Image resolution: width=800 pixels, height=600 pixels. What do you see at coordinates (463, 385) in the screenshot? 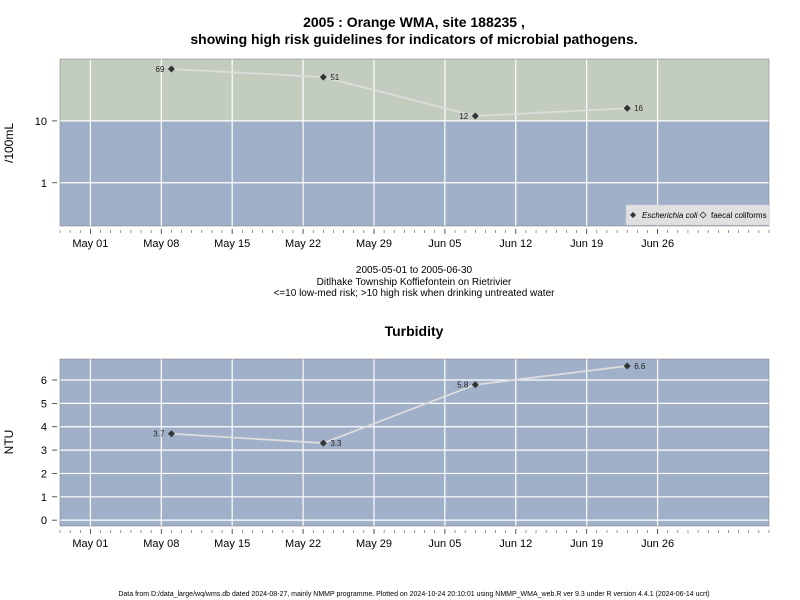
I see `data-label: 5.8` at bounding box center [463, 385].